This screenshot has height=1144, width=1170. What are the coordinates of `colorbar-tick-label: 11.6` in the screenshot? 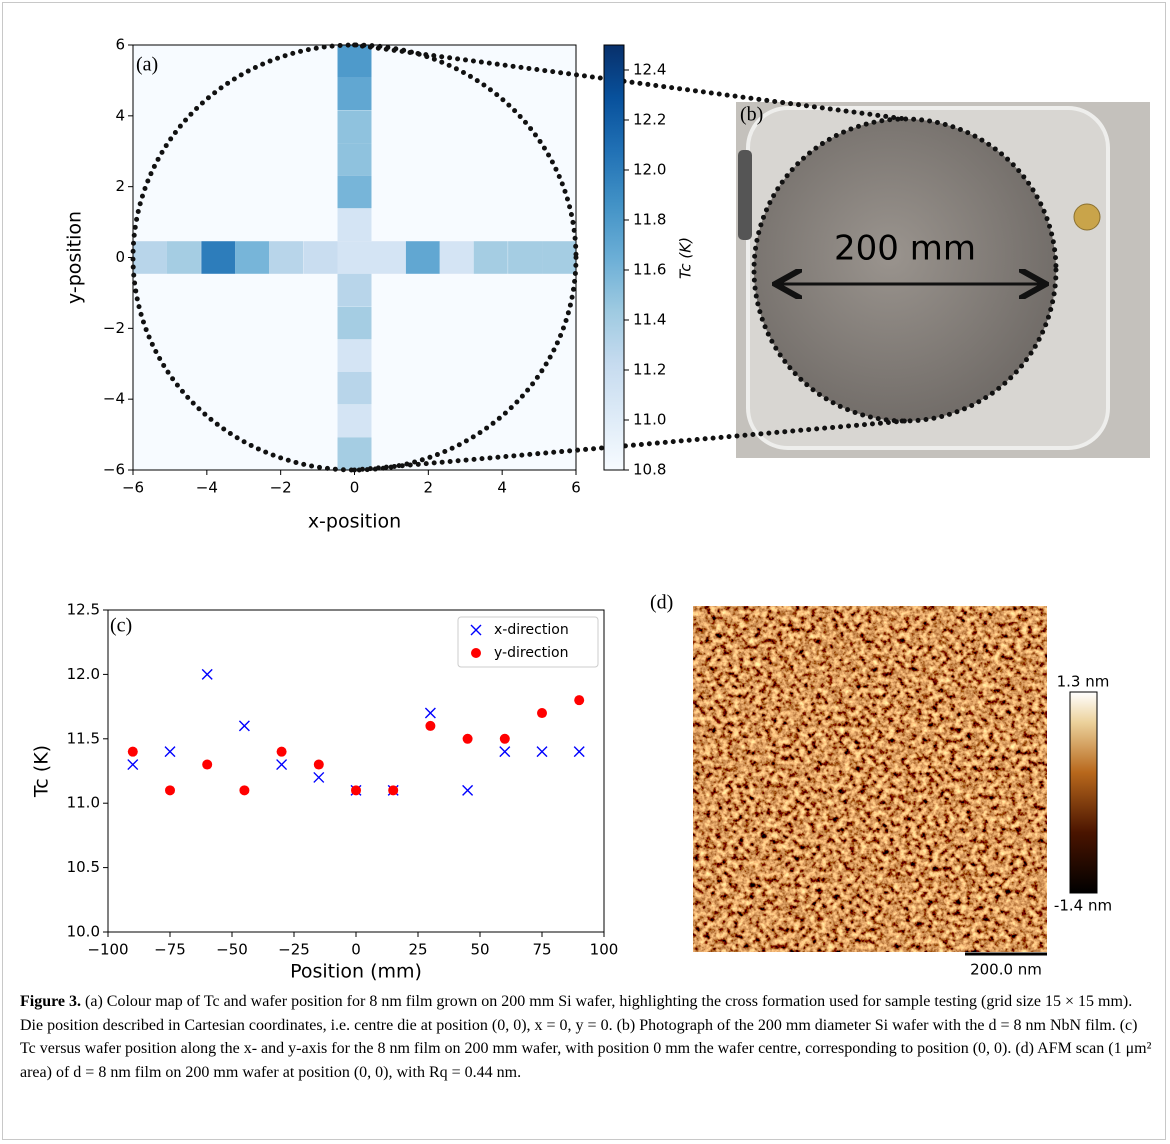 It's located at (649, 270).